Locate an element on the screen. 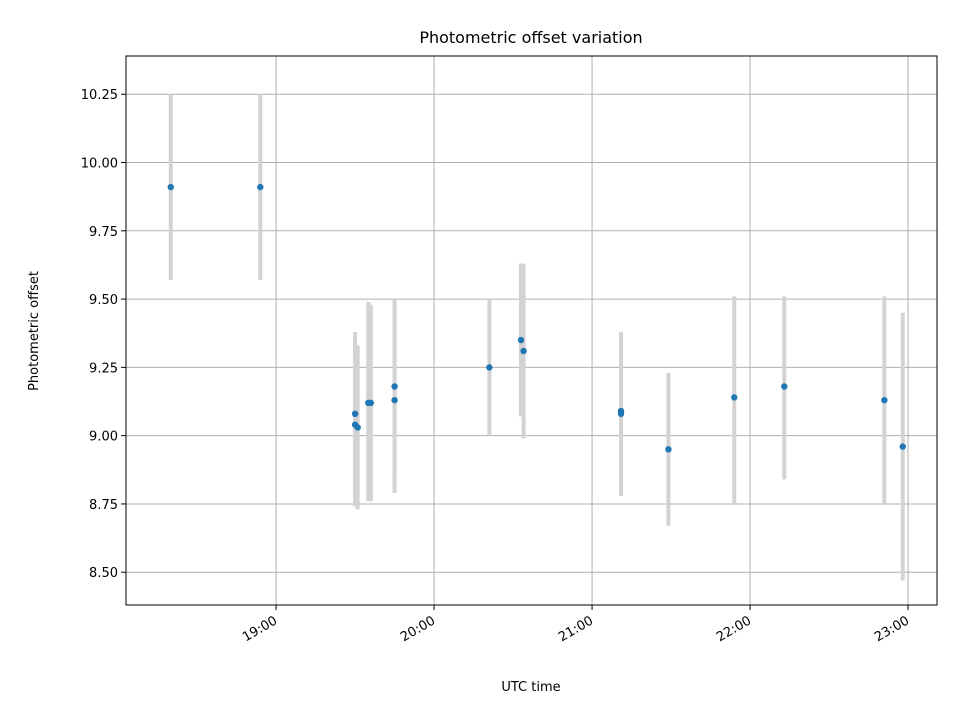  y-tick-label: 9.25 is located at coordinates (103, 368).